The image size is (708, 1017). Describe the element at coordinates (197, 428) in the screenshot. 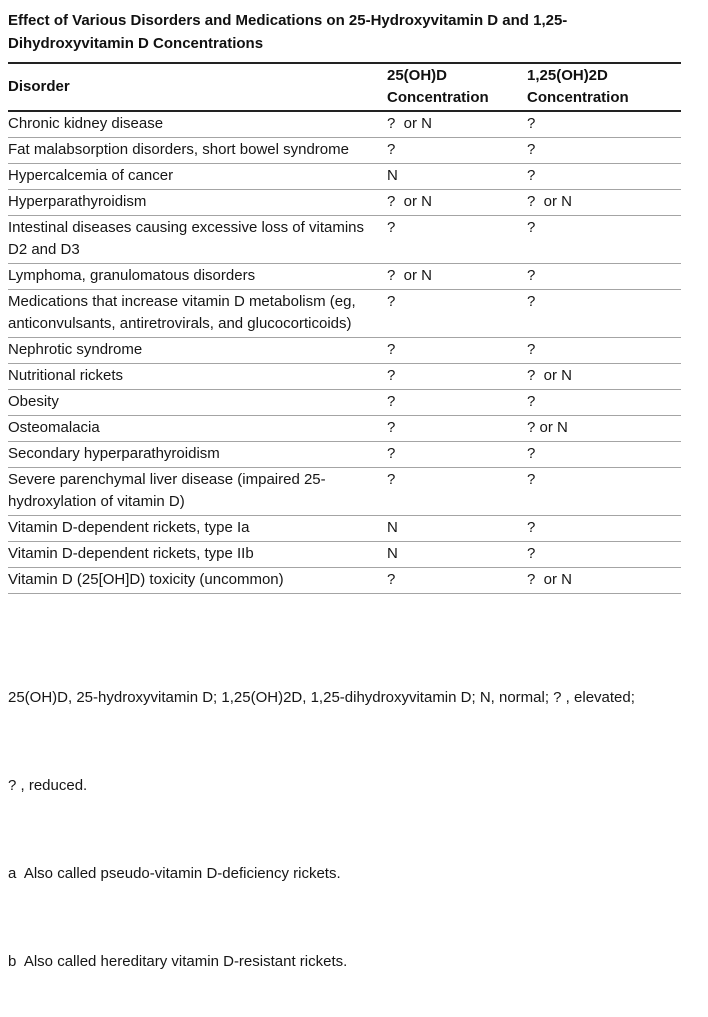

I see `disorder-cell: Osteomalacia` at that location.